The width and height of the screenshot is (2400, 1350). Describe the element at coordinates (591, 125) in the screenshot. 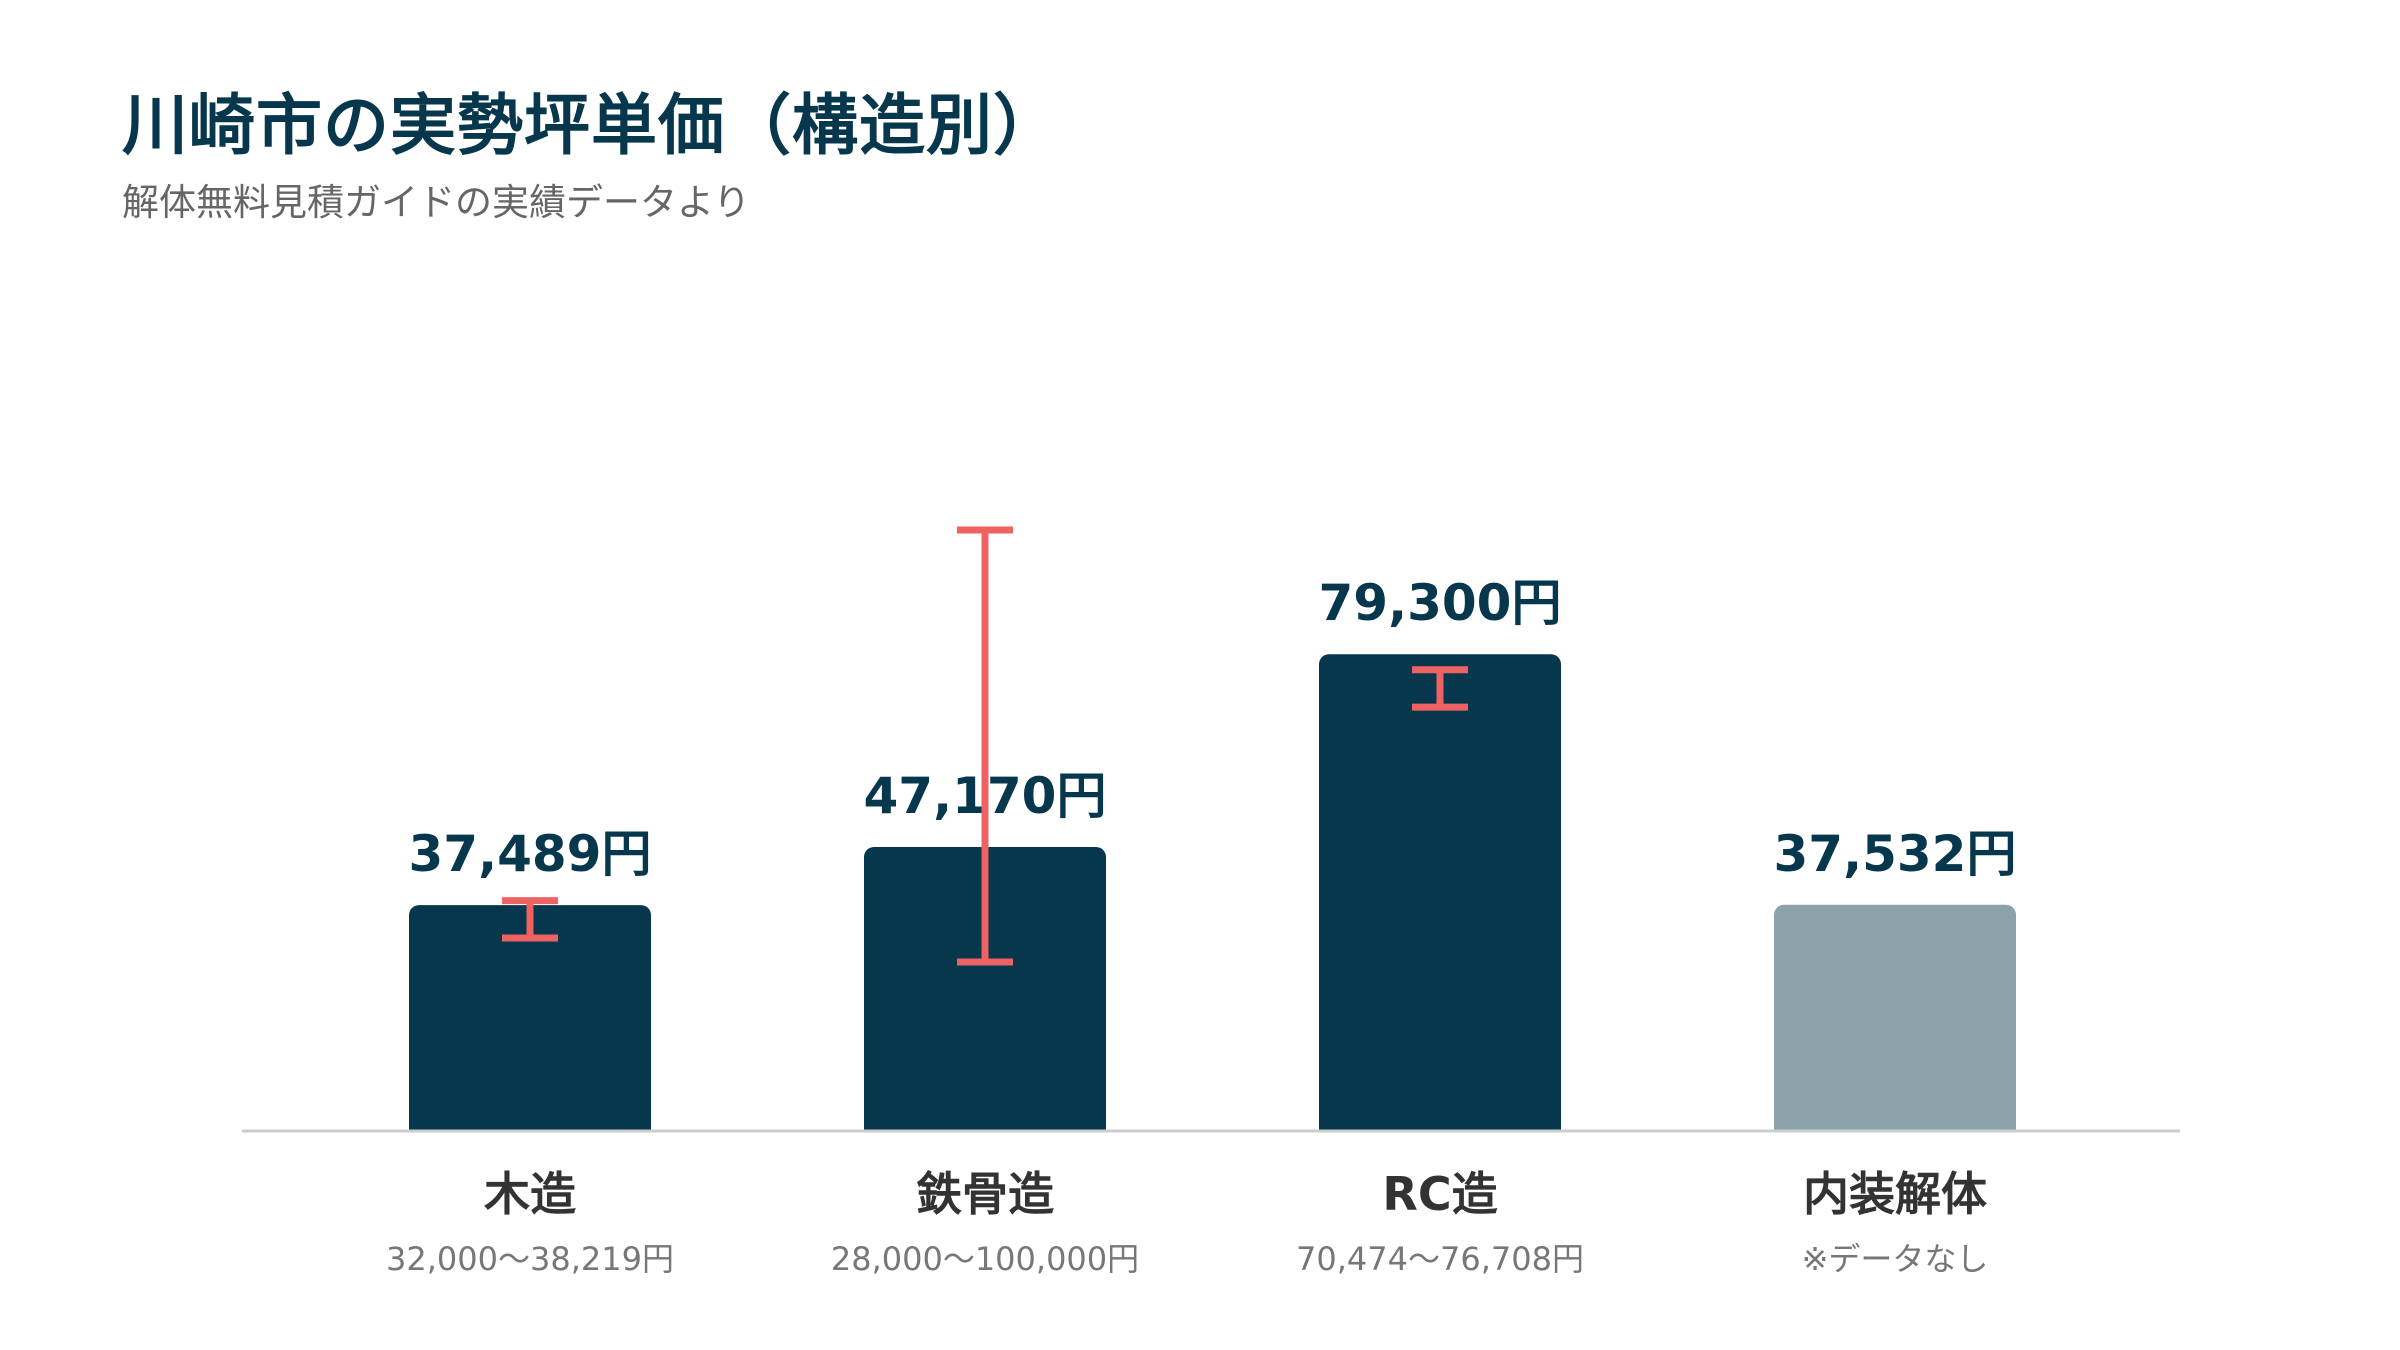

I see `chart-title: 川崎市の実勢坪単価（構造別）` at that location.